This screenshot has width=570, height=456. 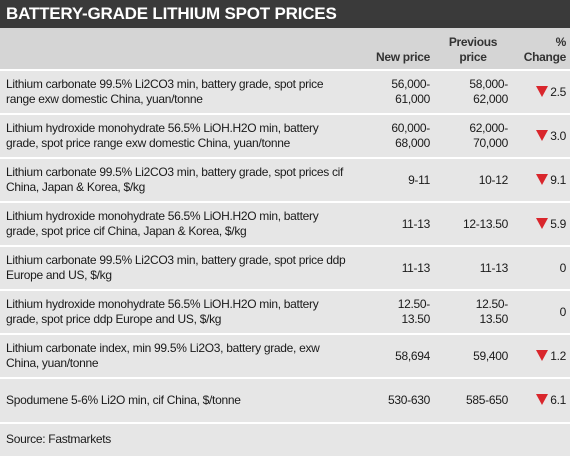 I want to click on change-cell: 2.5, so click(x=541, y=92).